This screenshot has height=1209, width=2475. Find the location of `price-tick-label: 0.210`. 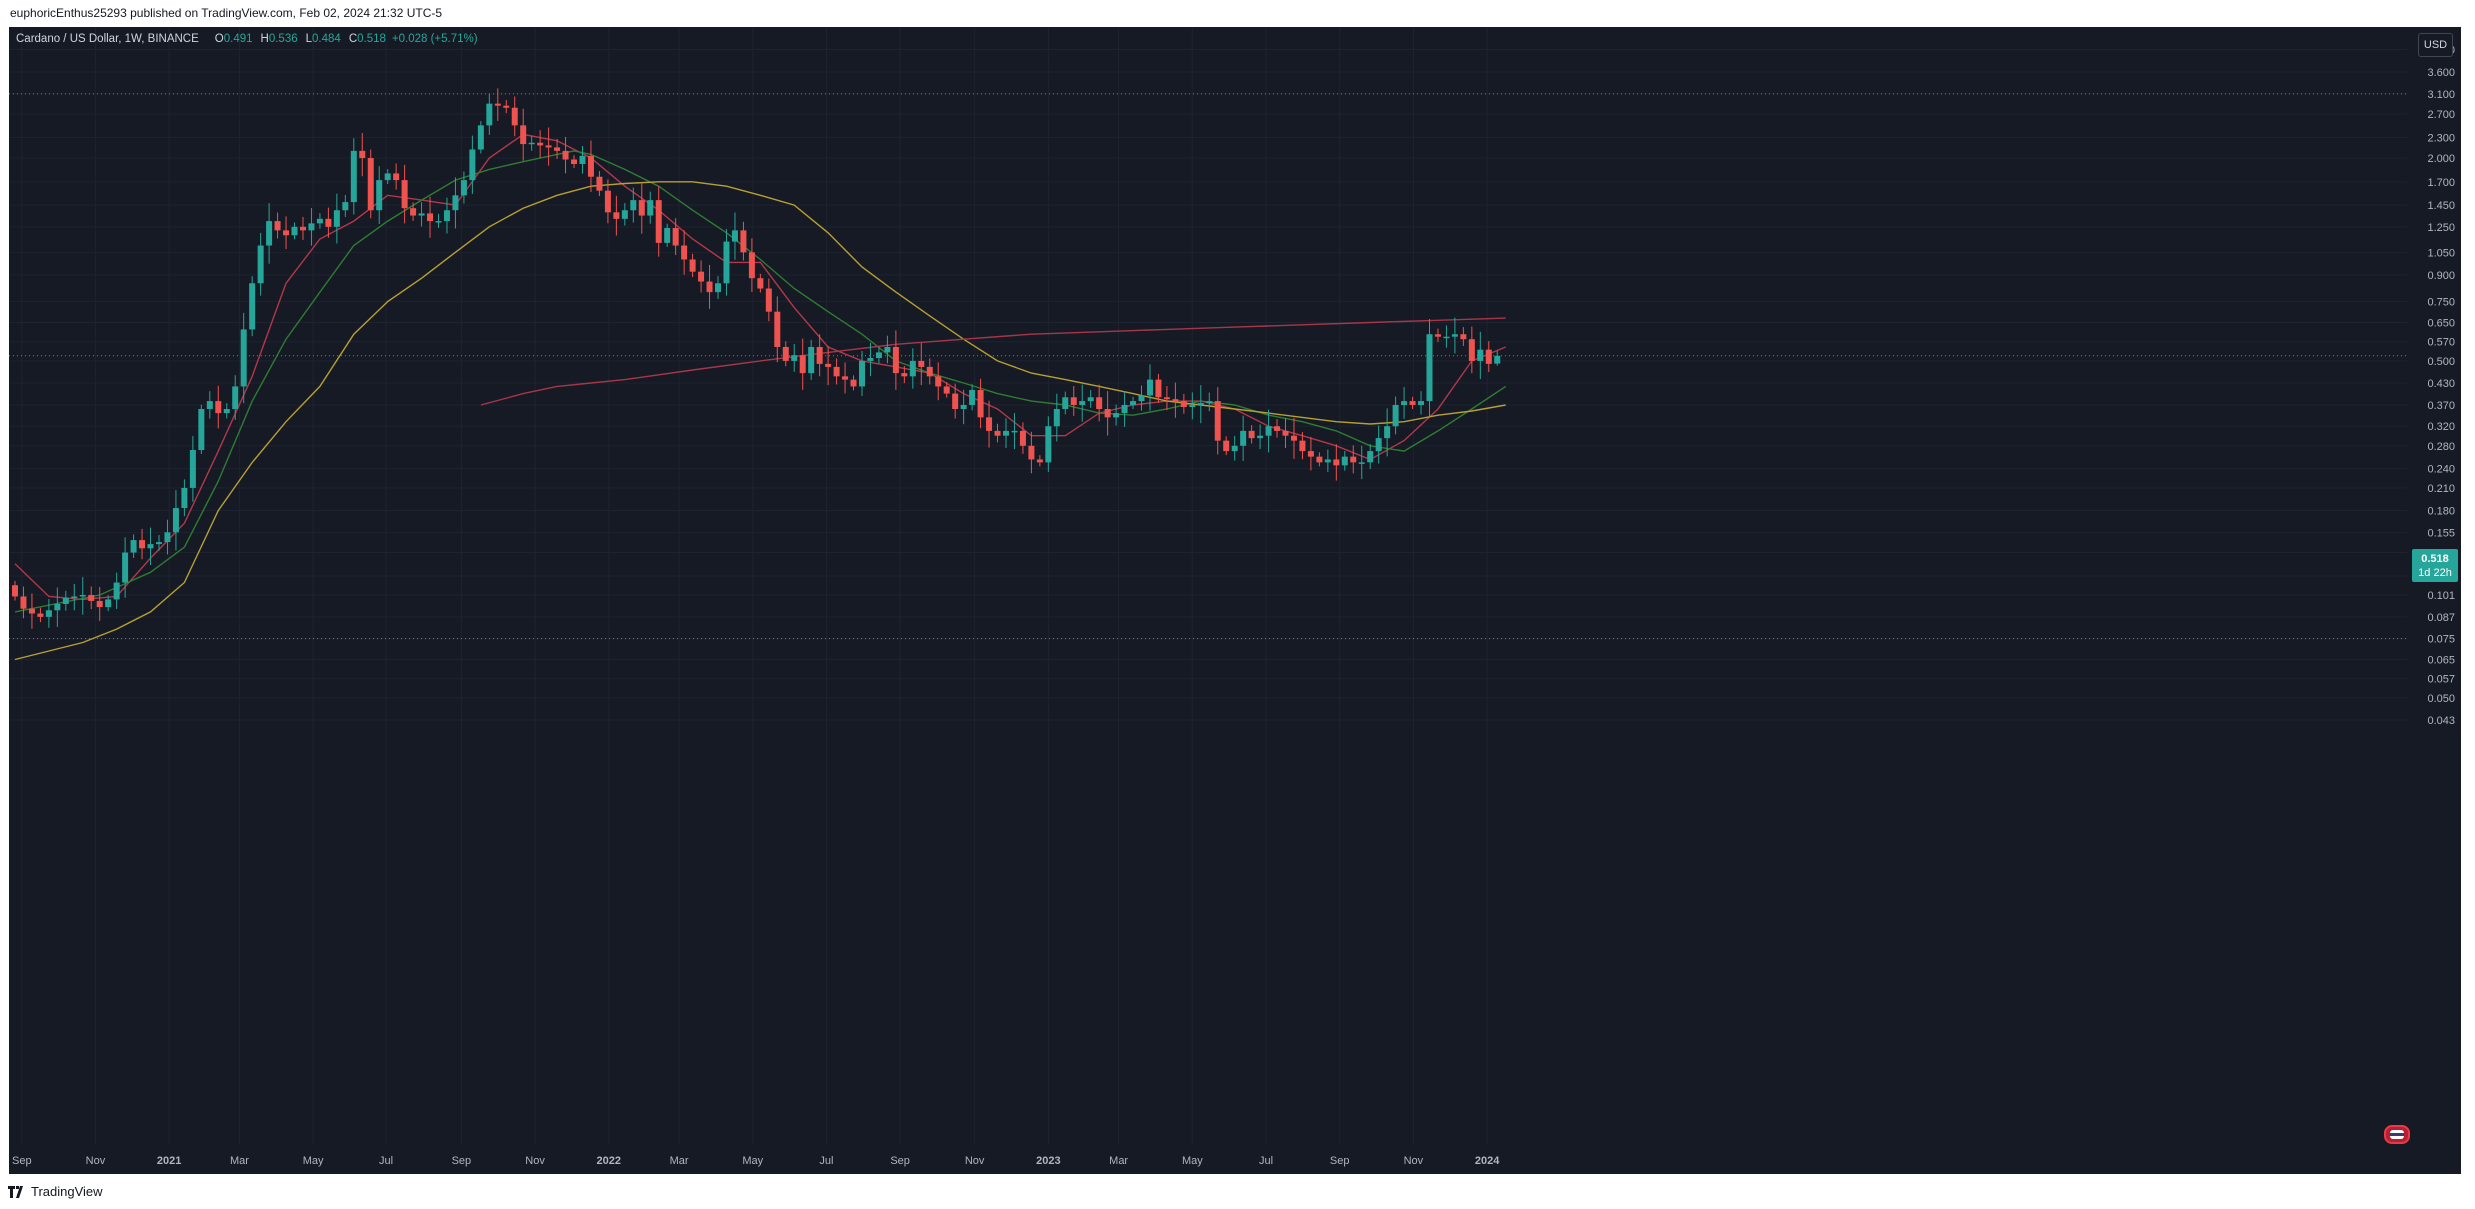

price-tick-label: 0.210 is located at coordinates (2441, 489).